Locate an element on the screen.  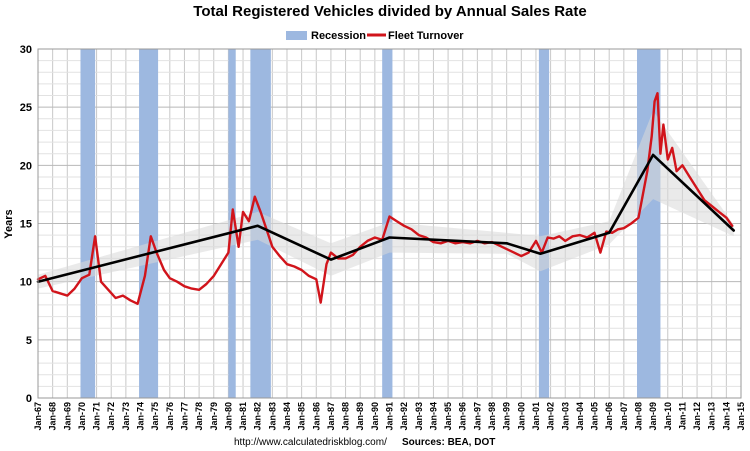
x-tick-label: Jan-80 is located at coordinates (228, 416).